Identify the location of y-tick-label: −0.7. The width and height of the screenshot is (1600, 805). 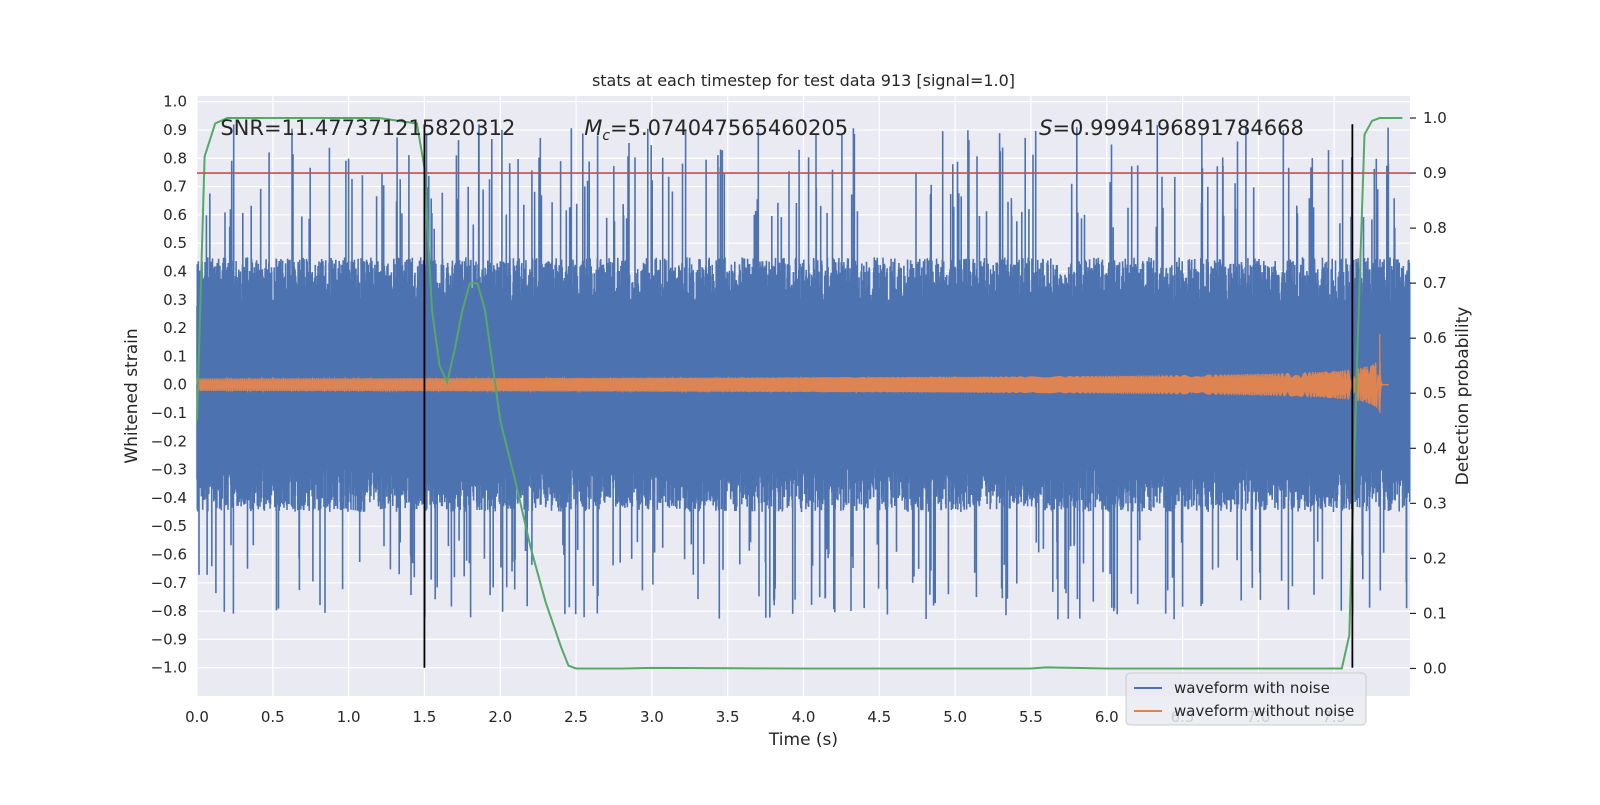
(169, 583).